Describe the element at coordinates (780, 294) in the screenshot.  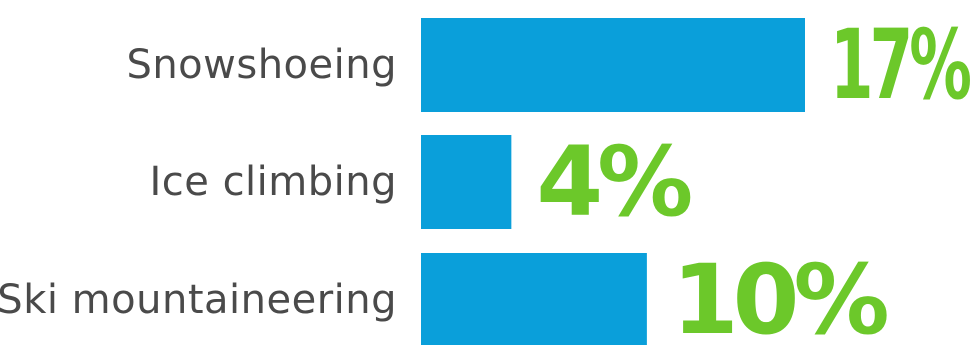
I see `value-label-2: 10%` at that location.